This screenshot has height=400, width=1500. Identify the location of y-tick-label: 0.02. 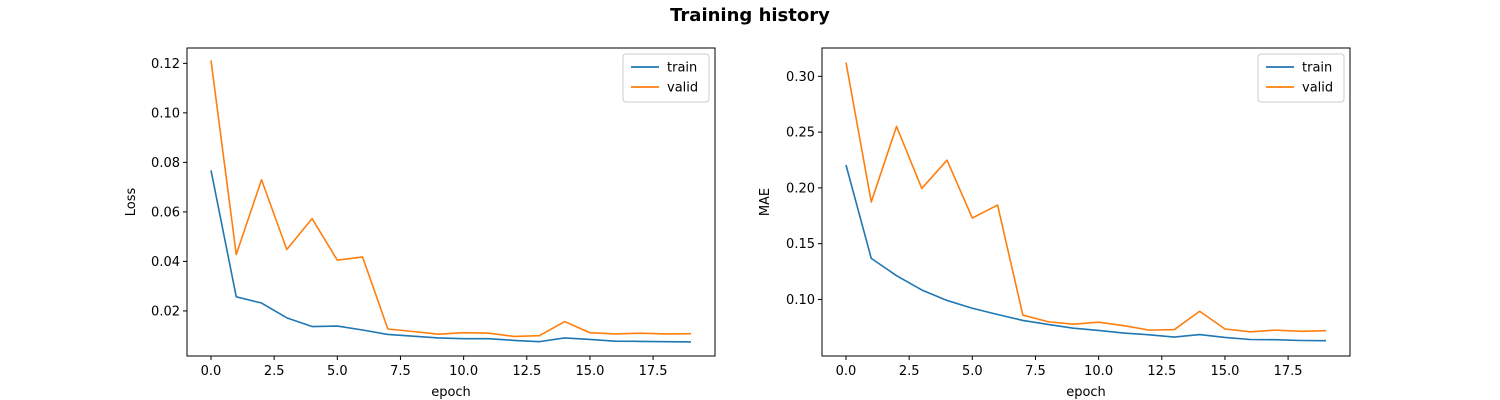
(165, 311).